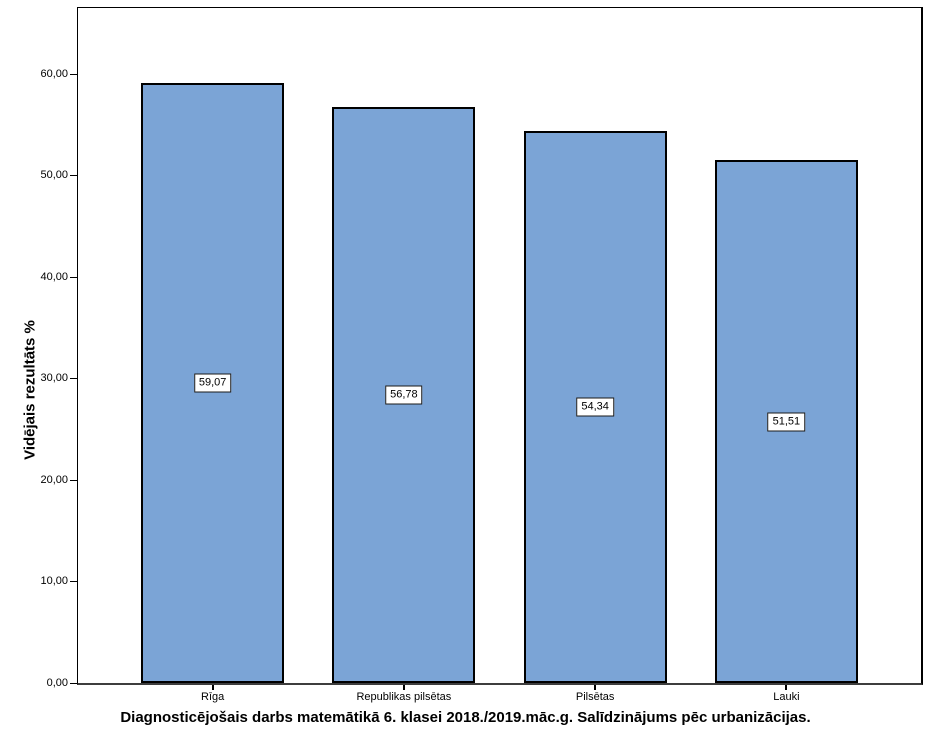  I want to click on bar-value-label: 51,51, so click(786, 422).